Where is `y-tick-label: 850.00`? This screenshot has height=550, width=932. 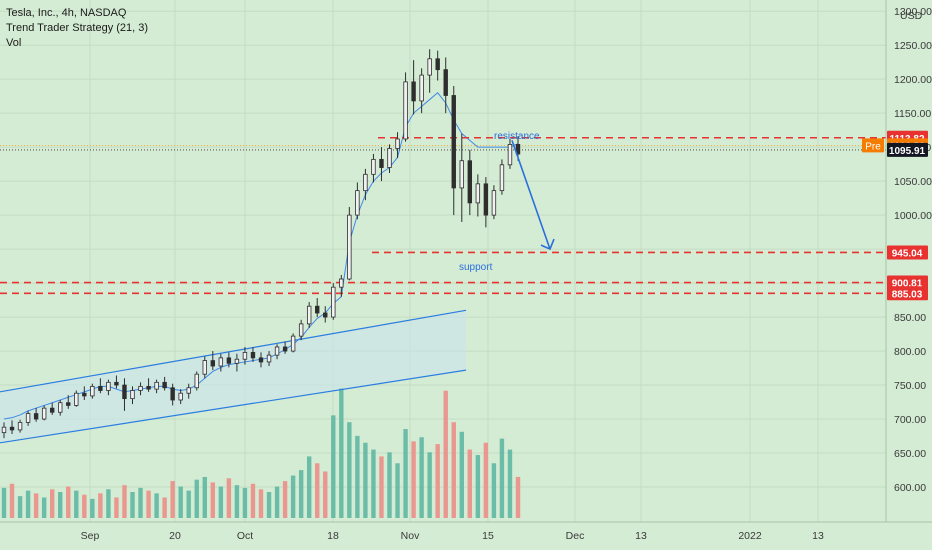 y-tick-label: 850.00 is located at coordinates (910, 318).